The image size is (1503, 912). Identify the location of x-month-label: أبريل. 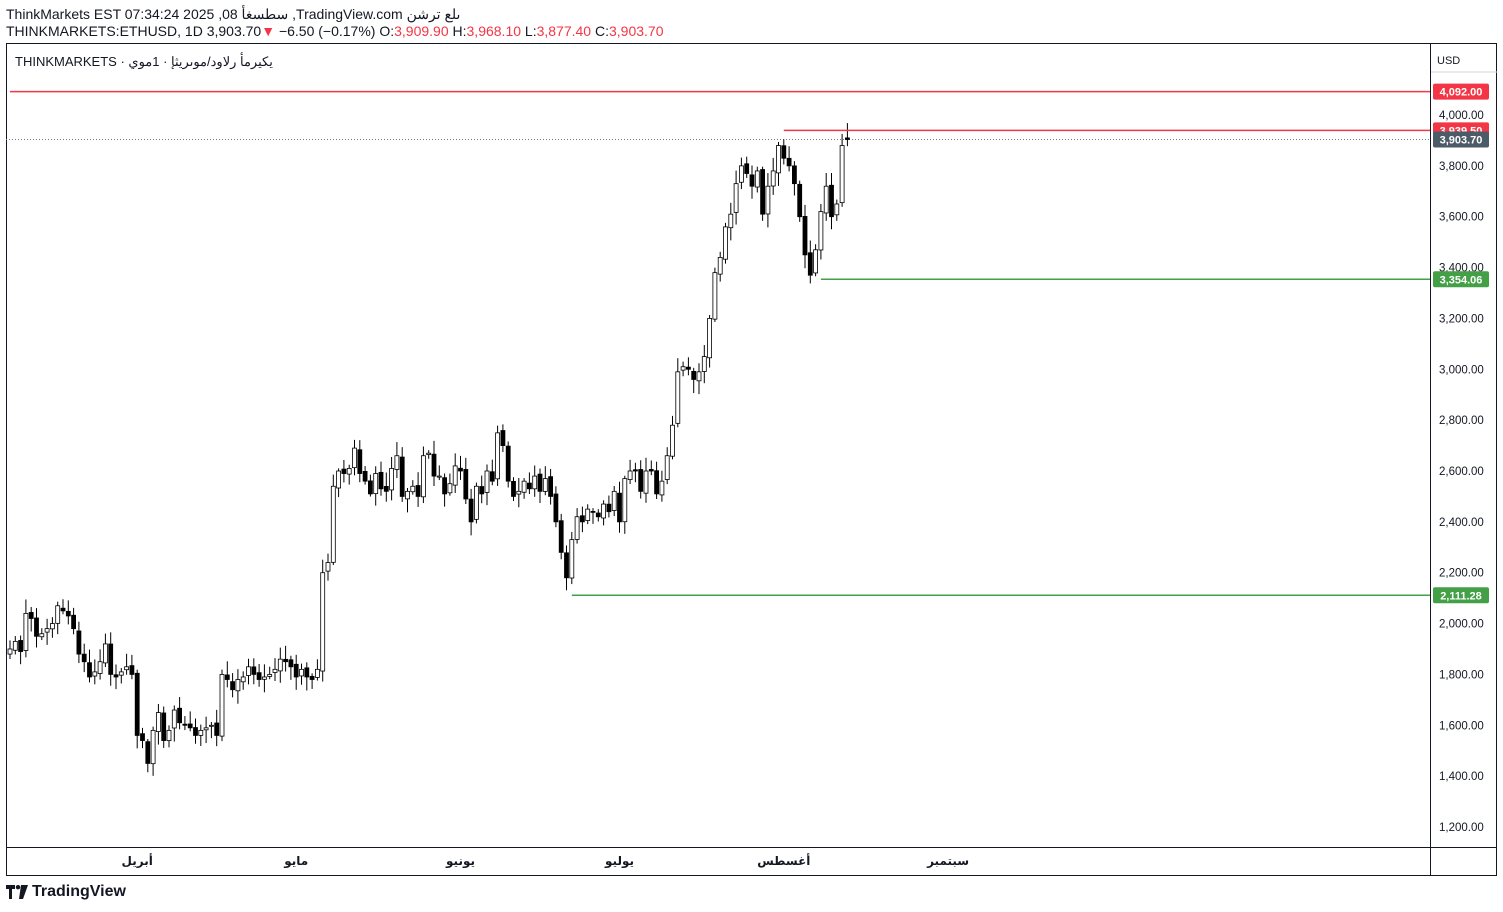
(137, 860).